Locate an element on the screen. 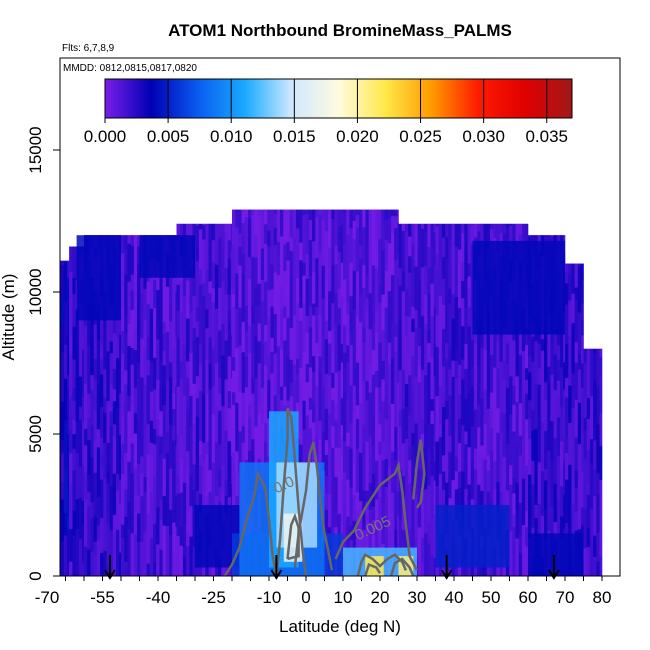 The image size is (650, 650). x-tick-label: 70 is located at coordinates (565, 597).